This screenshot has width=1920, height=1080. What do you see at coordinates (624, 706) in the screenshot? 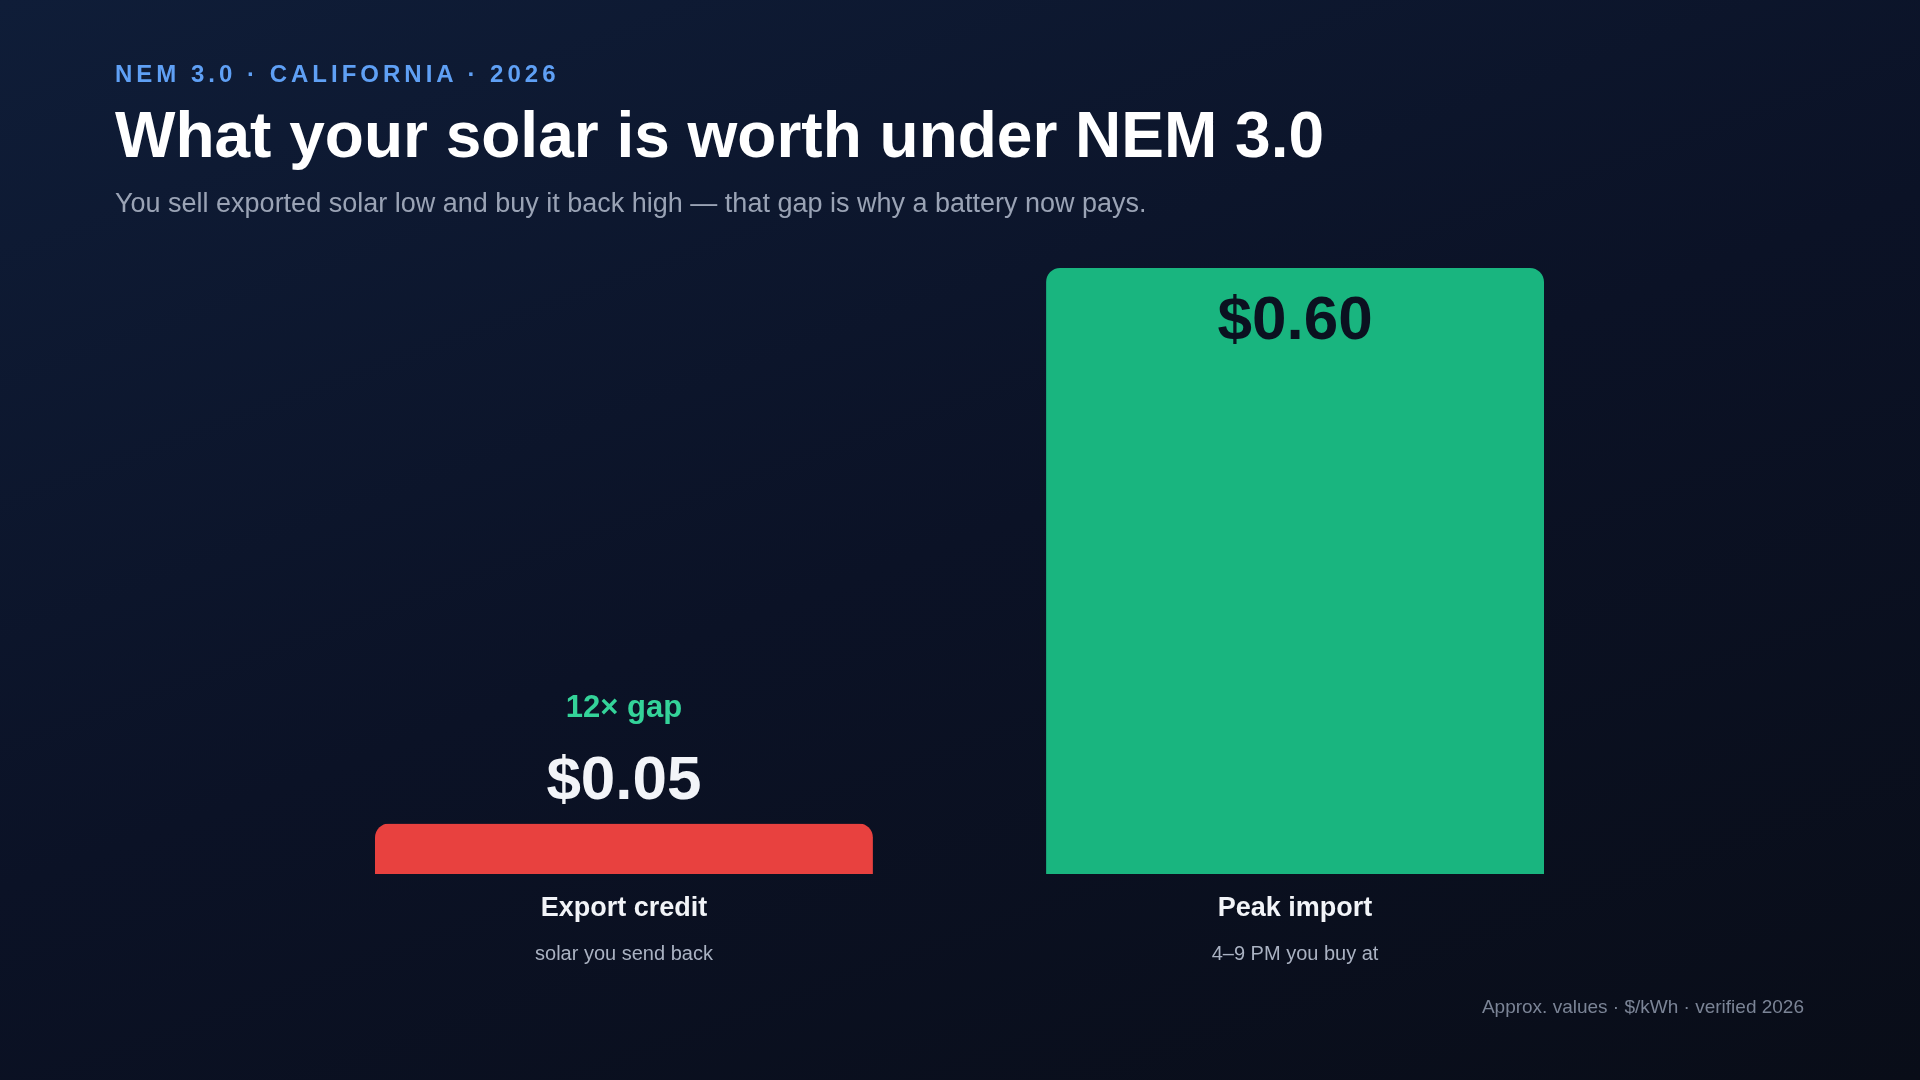
I see `annotation: 12× gap` at bounding box center [624, 706].